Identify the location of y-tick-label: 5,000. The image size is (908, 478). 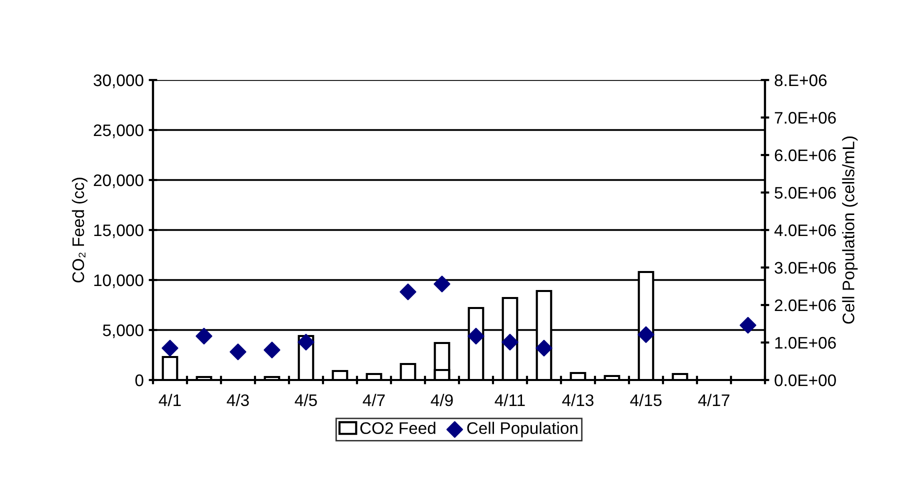
(123, 331).